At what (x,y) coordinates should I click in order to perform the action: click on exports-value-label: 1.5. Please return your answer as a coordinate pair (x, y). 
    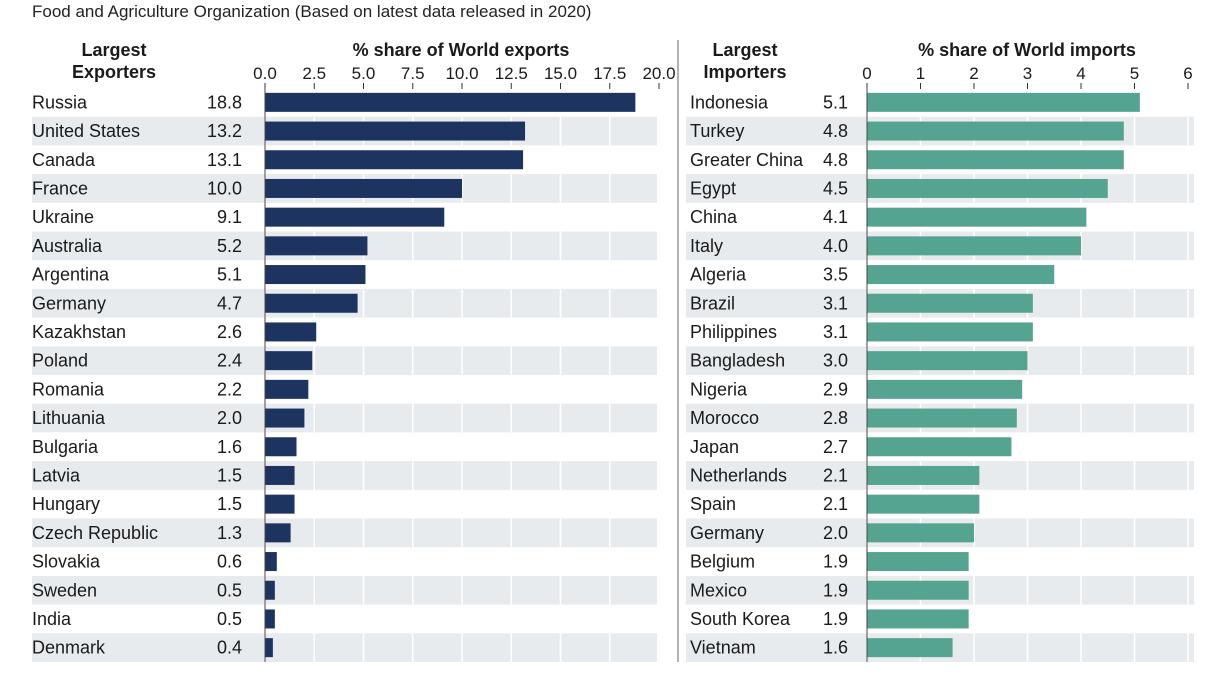
    Looking at the image, I should click on (229, 475).